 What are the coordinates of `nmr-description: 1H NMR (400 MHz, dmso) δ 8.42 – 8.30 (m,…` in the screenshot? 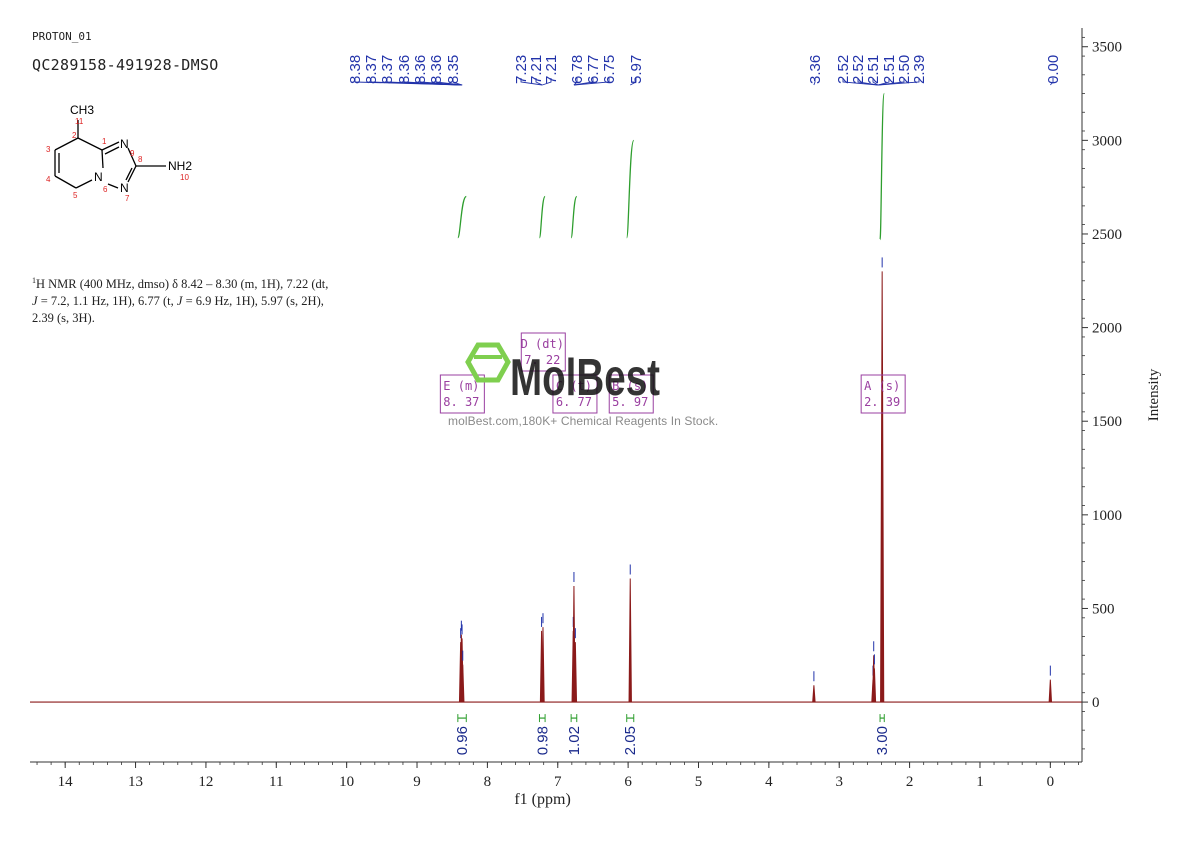 It's located at (212, 299).